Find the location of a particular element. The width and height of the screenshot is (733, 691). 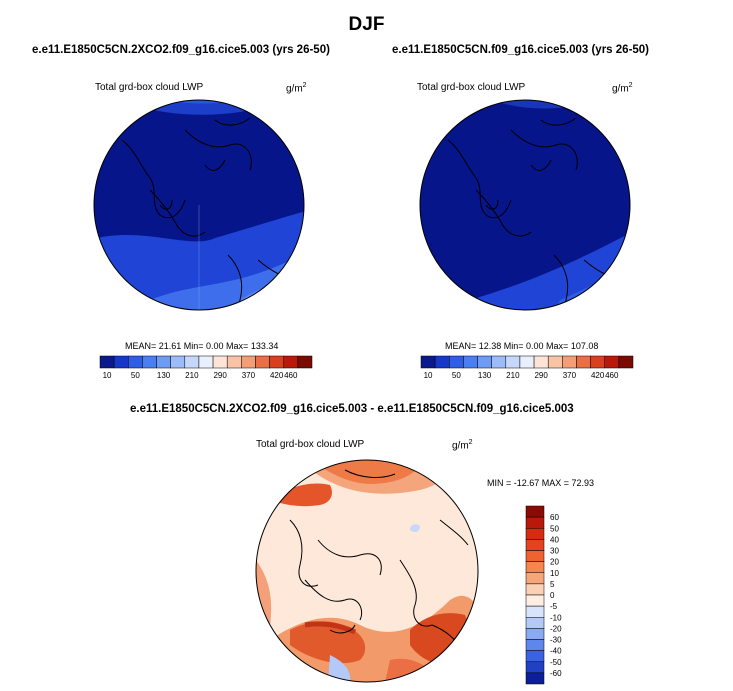

map-3-blue-patch-small is located at coordinates (415, 528).